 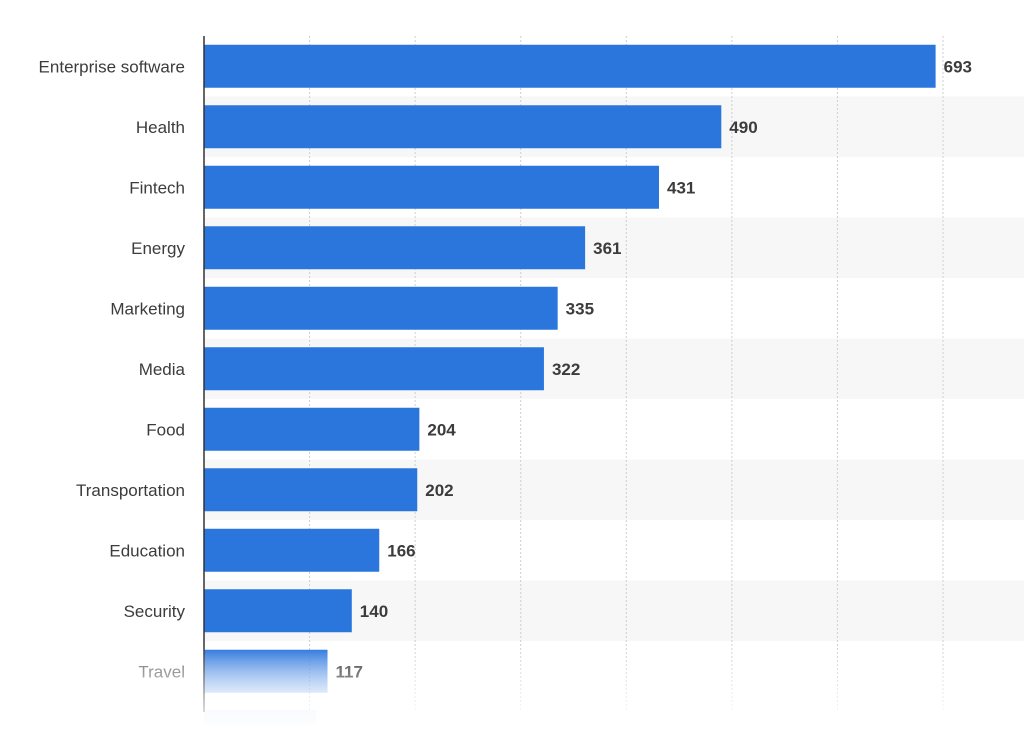 What do you see at coordinates (349, 671) in the screenshot?
I see `value-label: 117` at bounding box center [349, 671].